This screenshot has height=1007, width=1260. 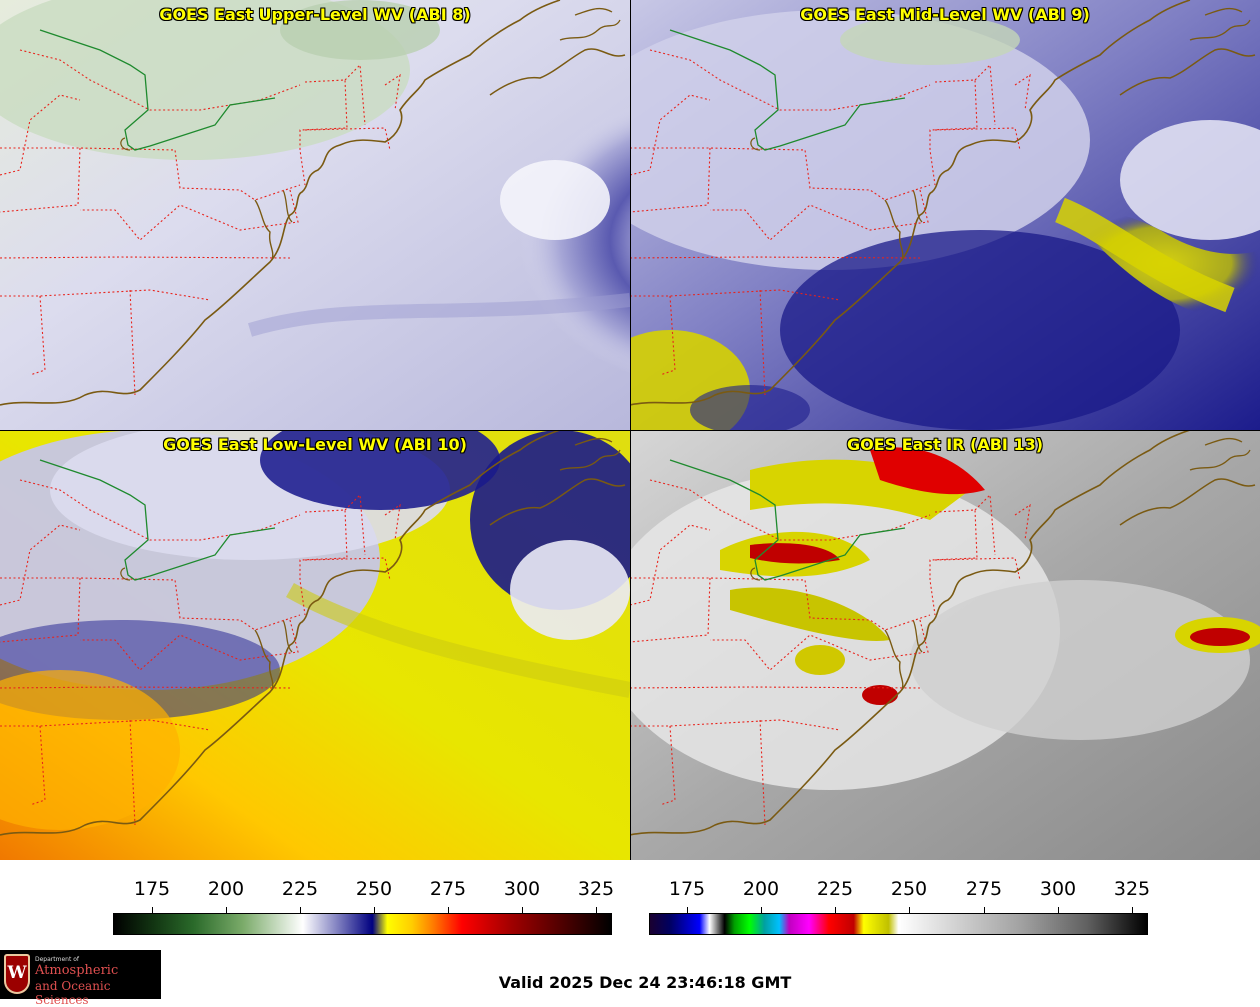 What do you see at coordinates (522, 889) in the screenshot?
I see `wv-tick-label: 300` at bounding box center [522, 889].